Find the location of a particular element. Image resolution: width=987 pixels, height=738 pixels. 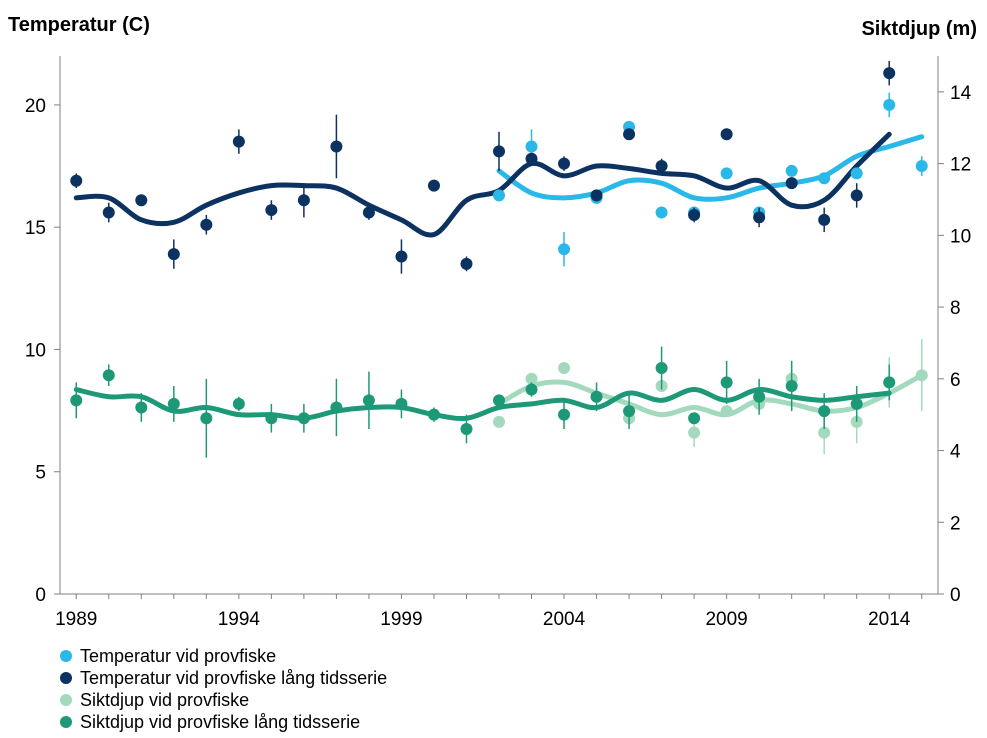

y-right-tick-label: 8 is located at coordinates (955, 308).